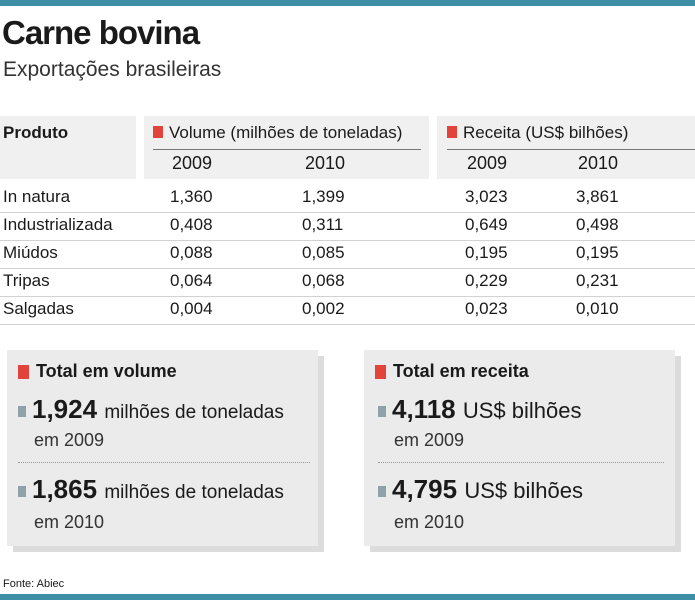  I want to click on total-volume-2009-year: em 2009, so click(69, 440).